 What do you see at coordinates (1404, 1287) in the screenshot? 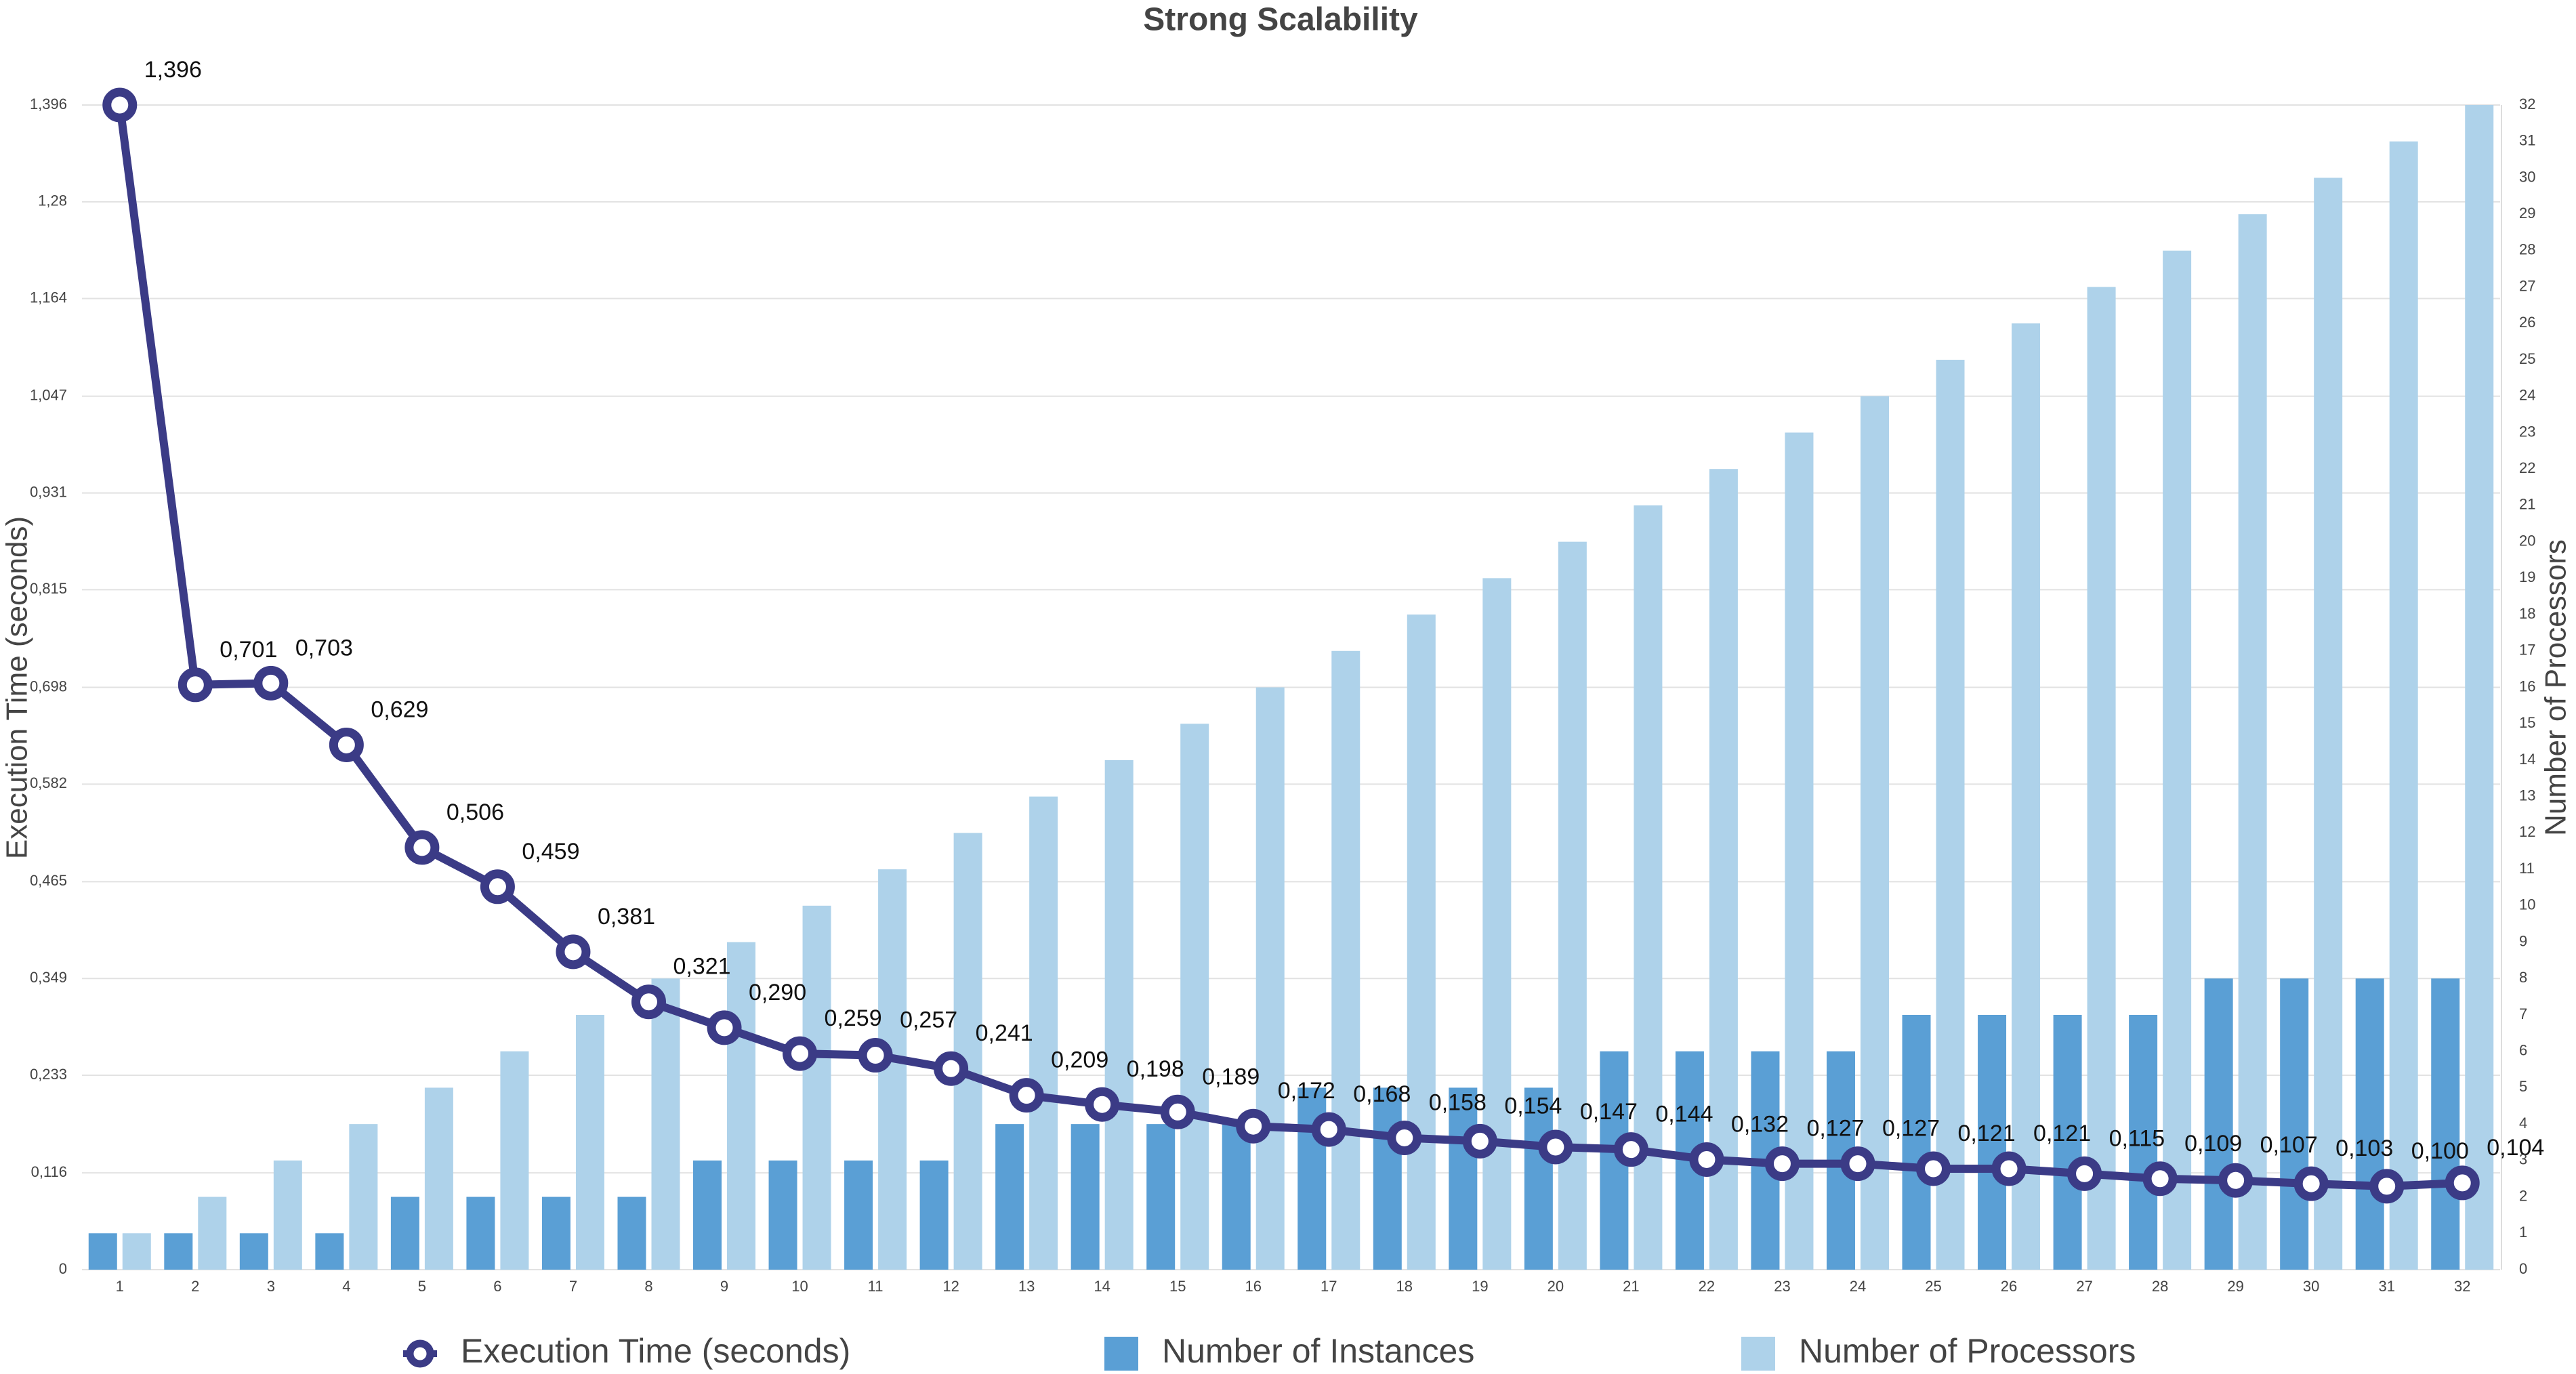
I see `x-tick-label: 18` at bounding box center [1404, 1287].